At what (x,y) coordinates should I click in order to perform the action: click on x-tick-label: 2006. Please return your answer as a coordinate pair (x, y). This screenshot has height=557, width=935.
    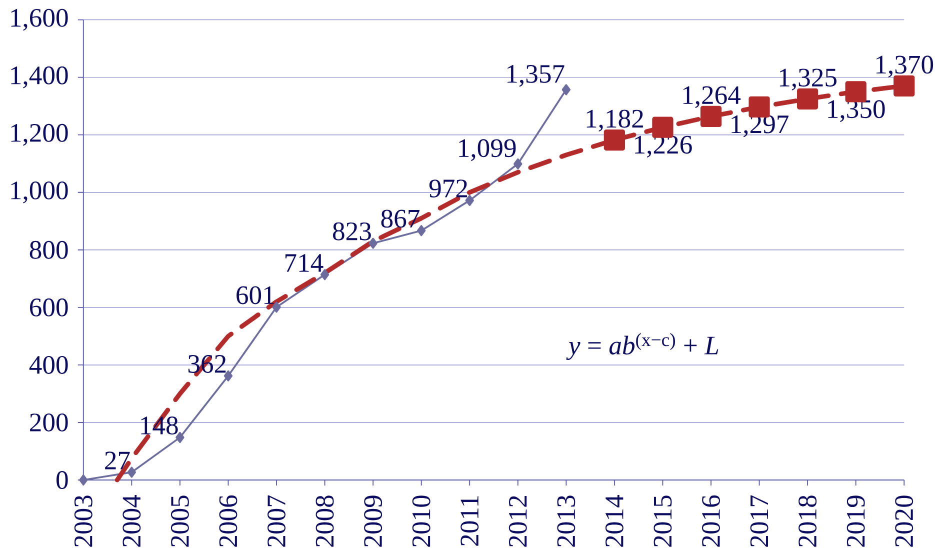
    Looking at the image, I should click on (228, 521).